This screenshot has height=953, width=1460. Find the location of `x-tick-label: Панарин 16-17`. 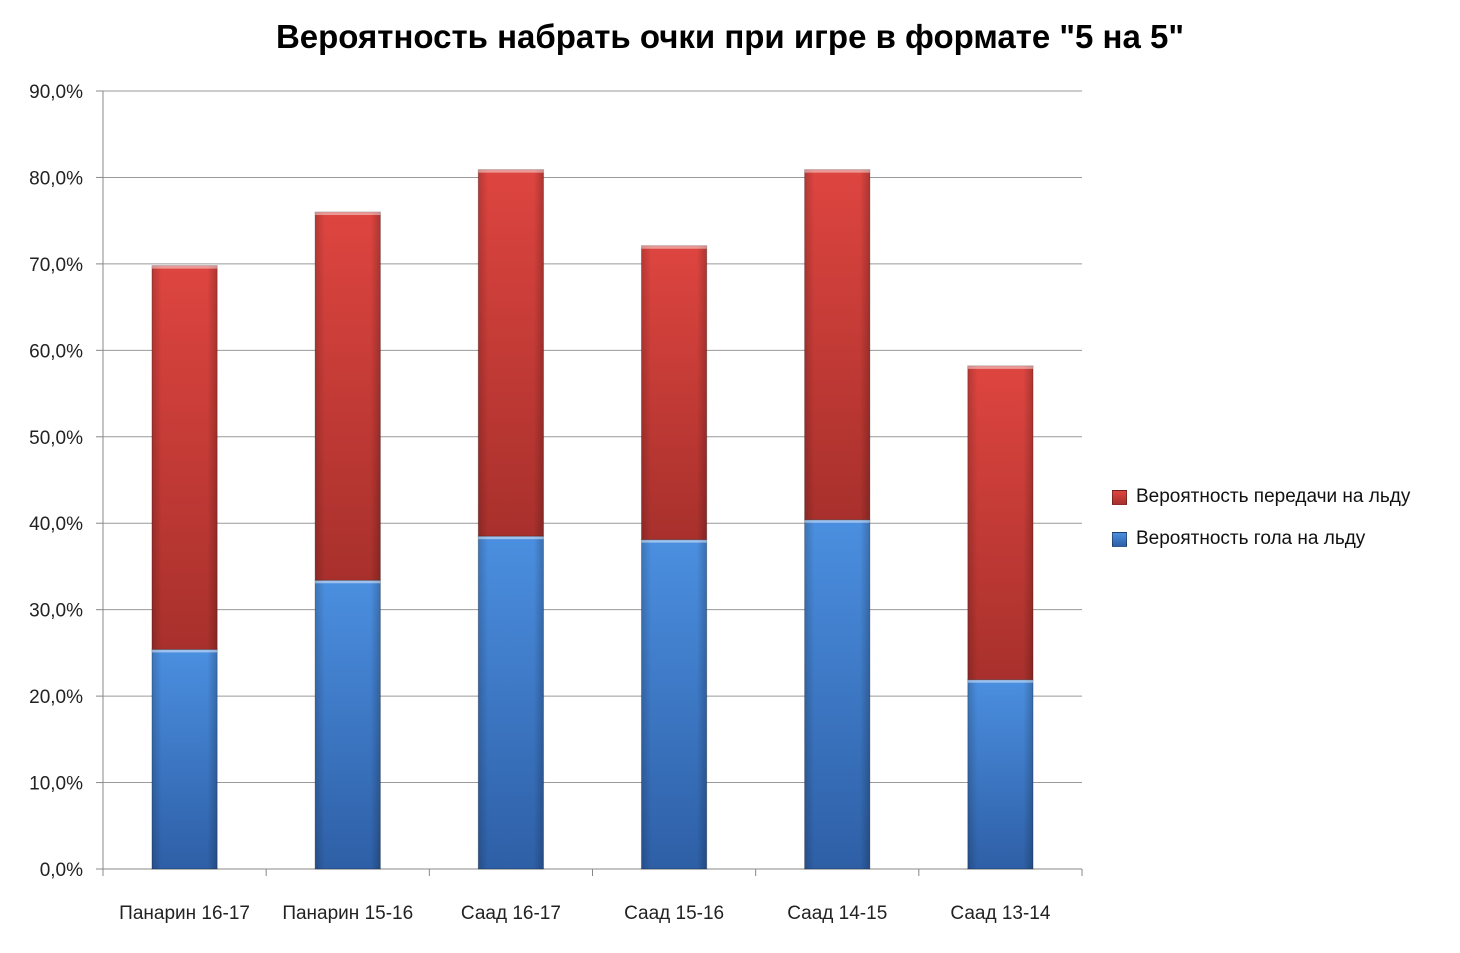

x-tick-label: Панарин 16-17 is located at coordinates (184, 913).